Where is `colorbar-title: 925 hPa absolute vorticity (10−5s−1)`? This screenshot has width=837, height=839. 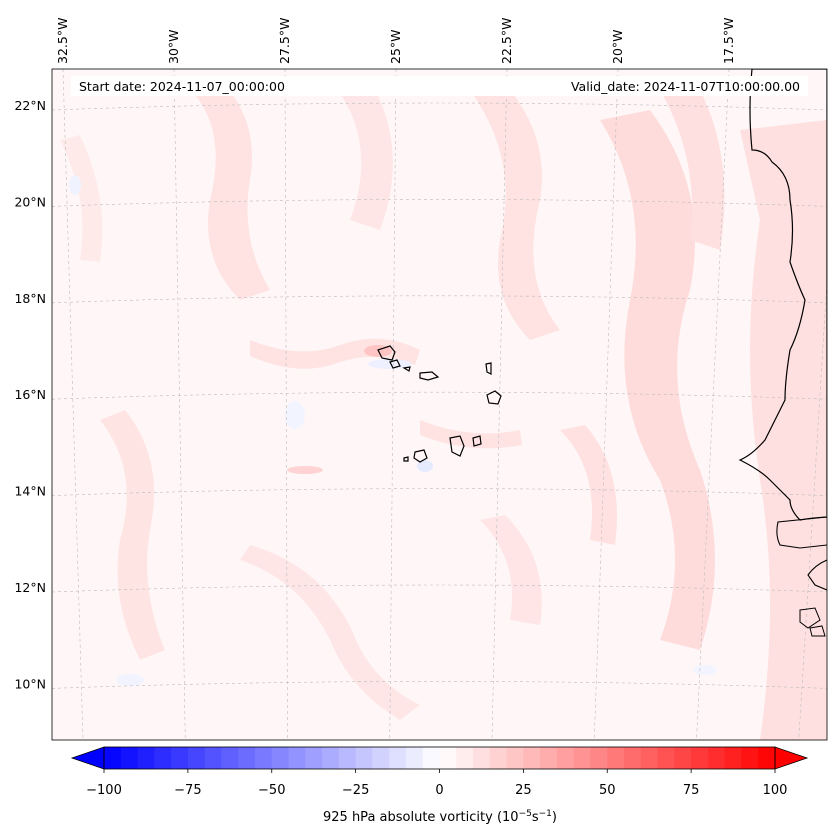 colorbar-title: 925 hPa absolute vorticity (10−5s−1) is located at coordinates (440, 817).